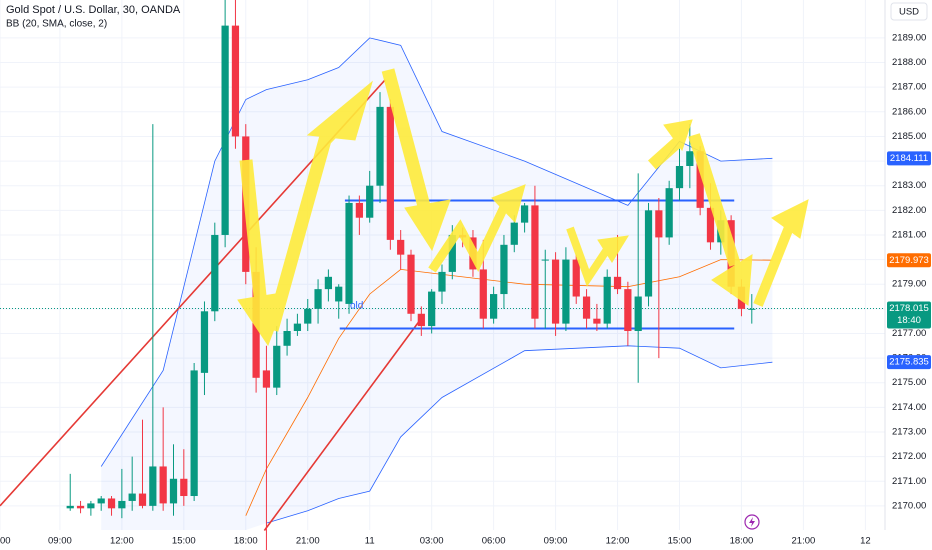 The height and width of the screenshot is (550, 932). What do you see at coordinates (494, 541) in the screenshot?
I see `x-tick-label: 06:00` at bounding box center [494, 541].